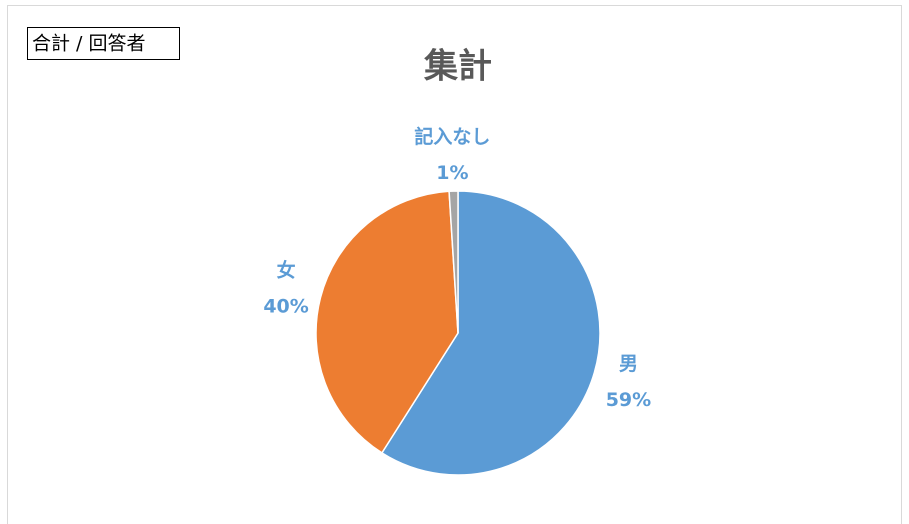 Image resolution: width=909 pixels, height=524 pixels. Describe the element at coordinates (286, 269) in the screenshot. I see `slice-category-label: 女` at that location.